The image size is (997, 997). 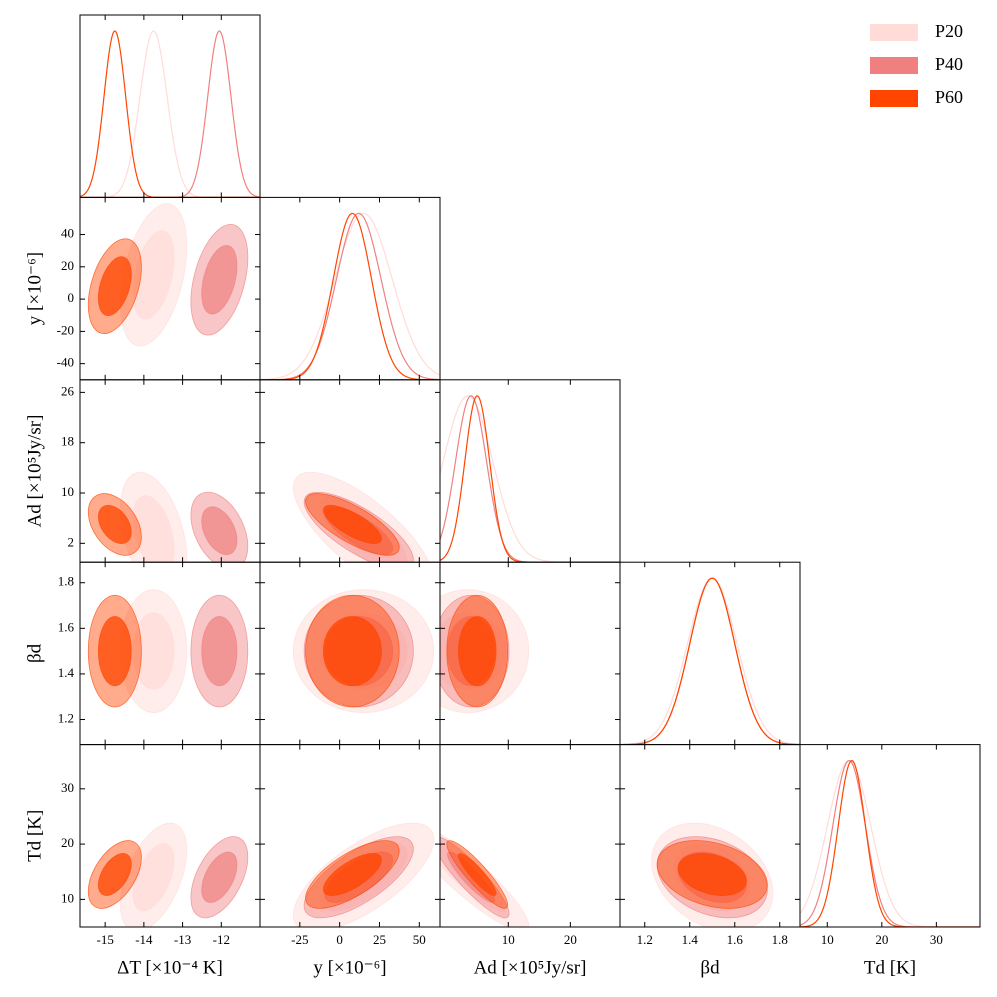 I want to click on x-tick-label: -14, so click(x=144, y=939).